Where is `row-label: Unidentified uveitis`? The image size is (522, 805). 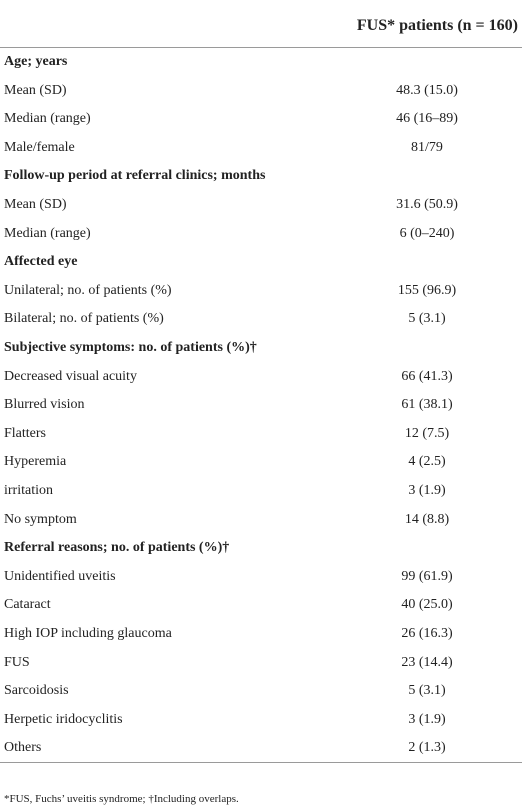 row-label: Unidentified uveitis is located at coordinates (60, 576).